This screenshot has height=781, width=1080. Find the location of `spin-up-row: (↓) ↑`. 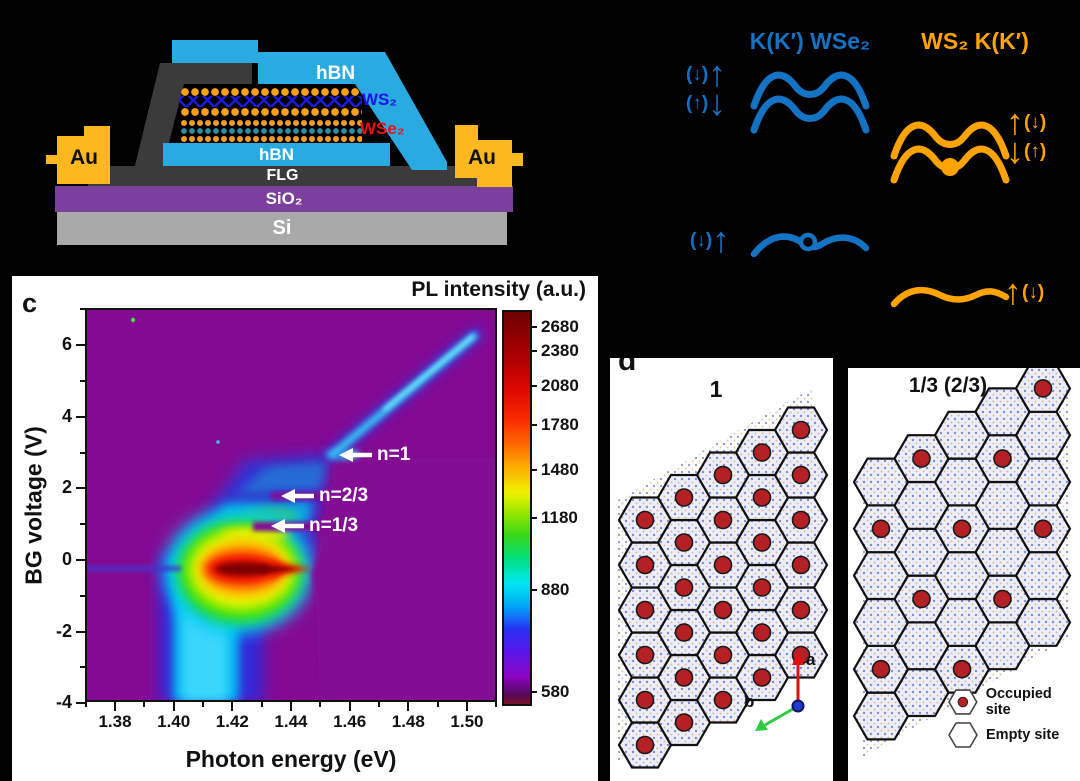

spin-up-row: (↓) ↑ is located at coordinates (706, 74).